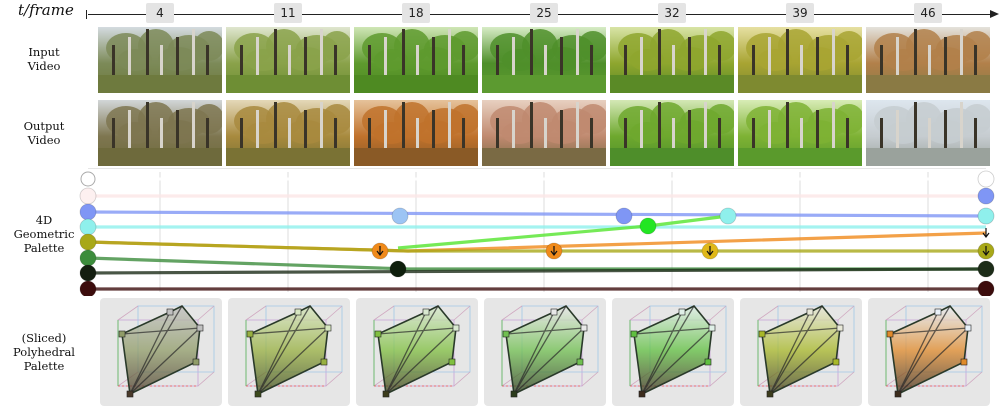 This screenshot has height=410, width=1000. What do you see at coordinates (44, 352) in the screenshot?
I see `row-label-poly: (Sliced) Polyhedral Palette` at bounding box center [44, 352].